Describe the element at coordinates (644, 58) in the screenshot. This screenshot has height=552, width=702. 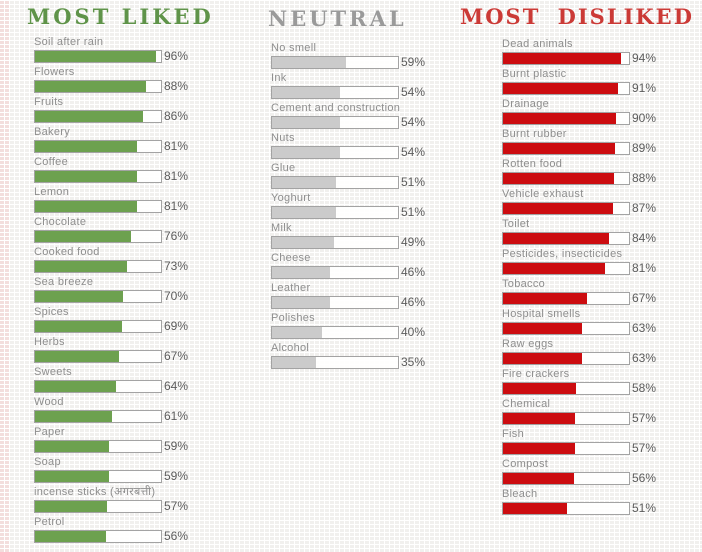
I see `bar-value: 94%` at that location.